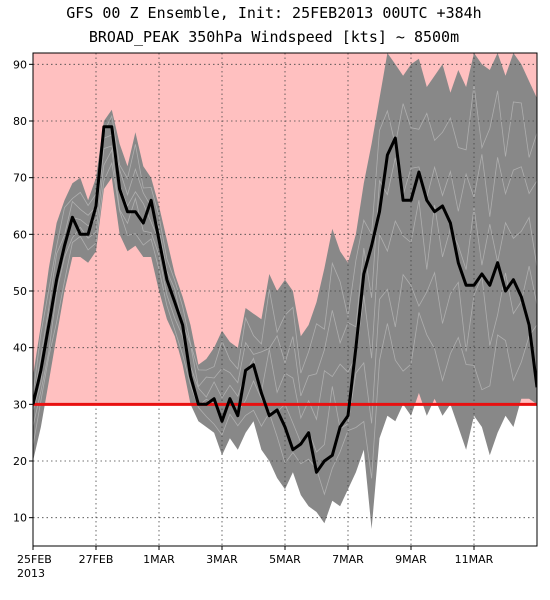 The width and height of the screenshot is (550, 600). Describe the element at coordinates (20, 518) in the screenshot. I see `y-tick-label: 10` at that location.